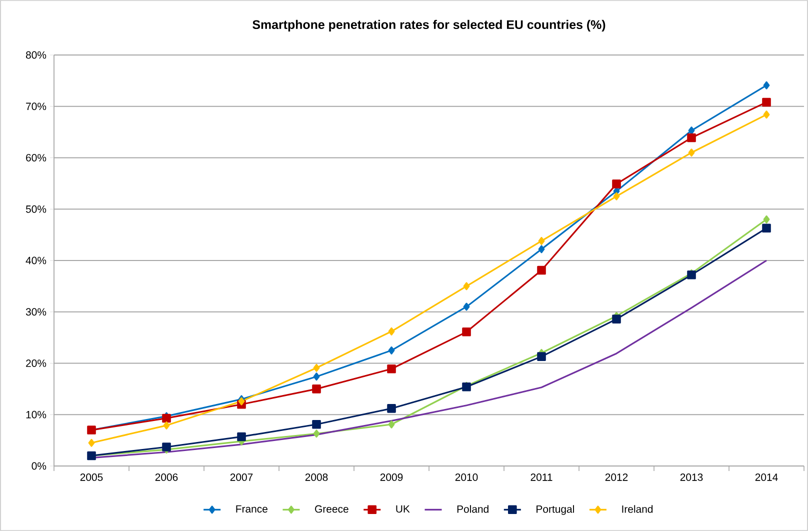 The width and height of the screenshot is (808, 531). What do you see at coordinates (391, 477) in the screenshot?
I see `x-tick-label: 2009` at bounding box center [391, 477].